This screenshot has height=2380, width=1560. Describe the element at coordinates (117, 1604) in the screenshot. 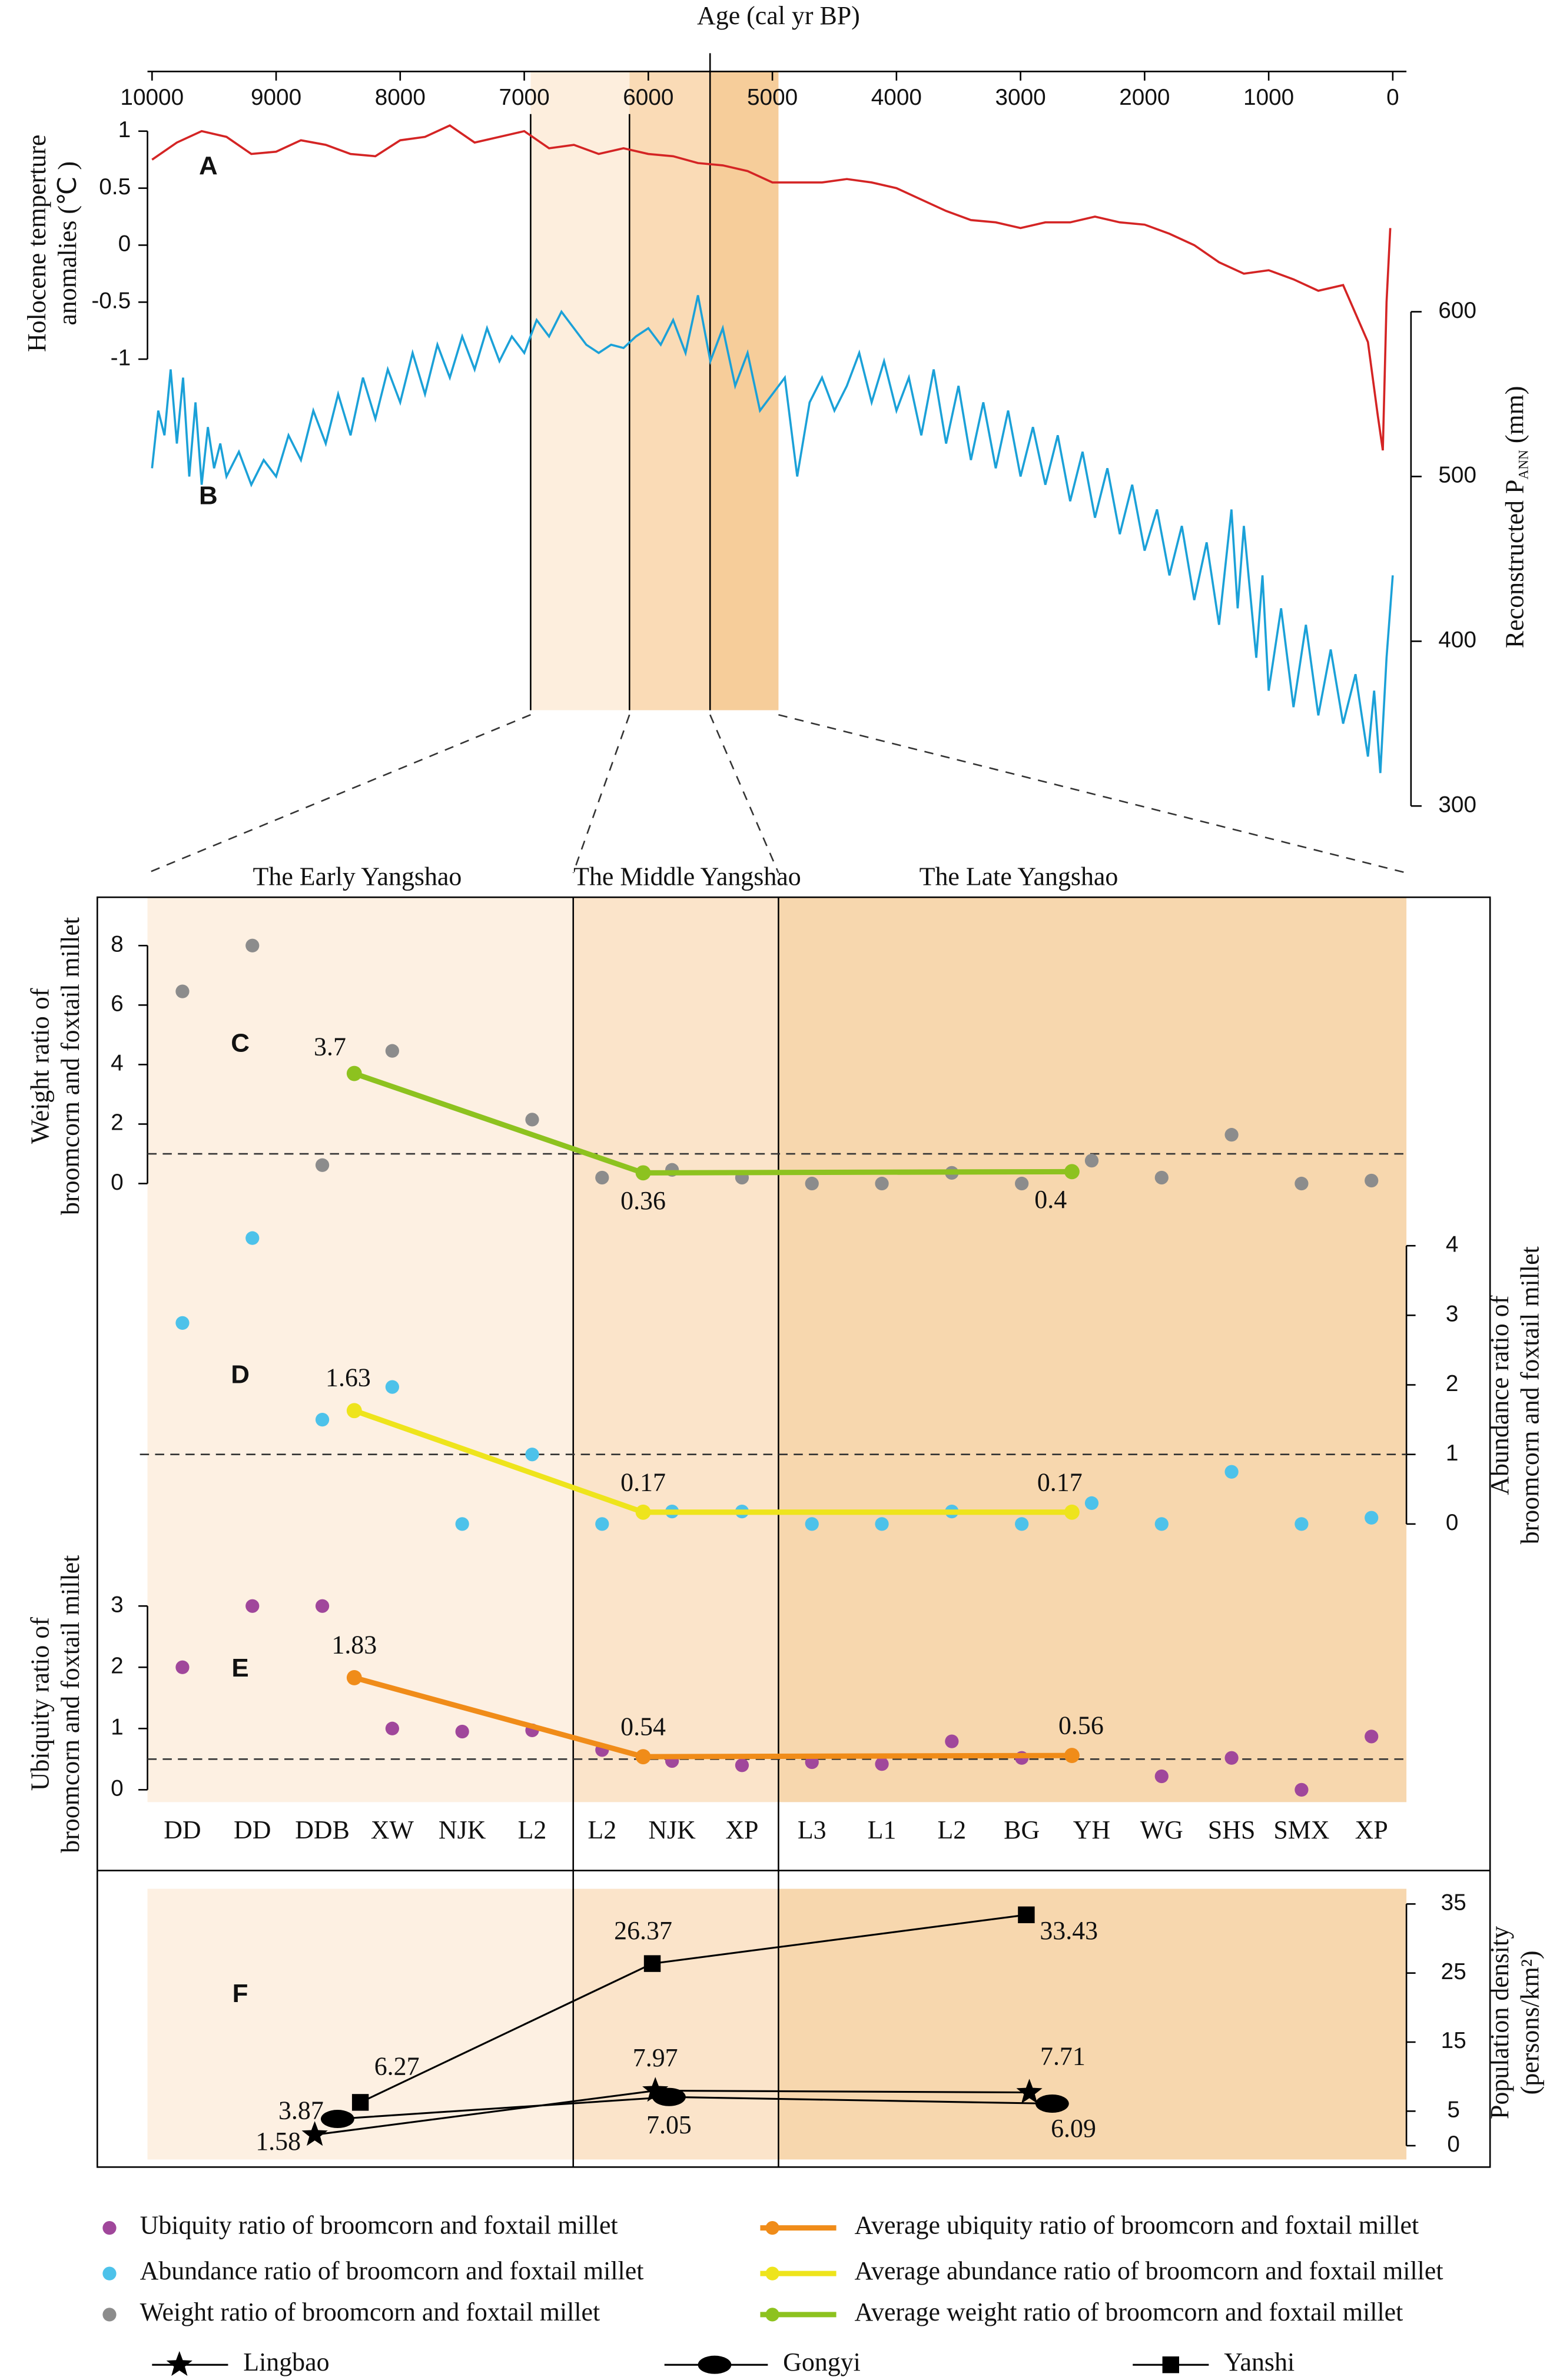

I see `y-tick-label: 3` at that location.